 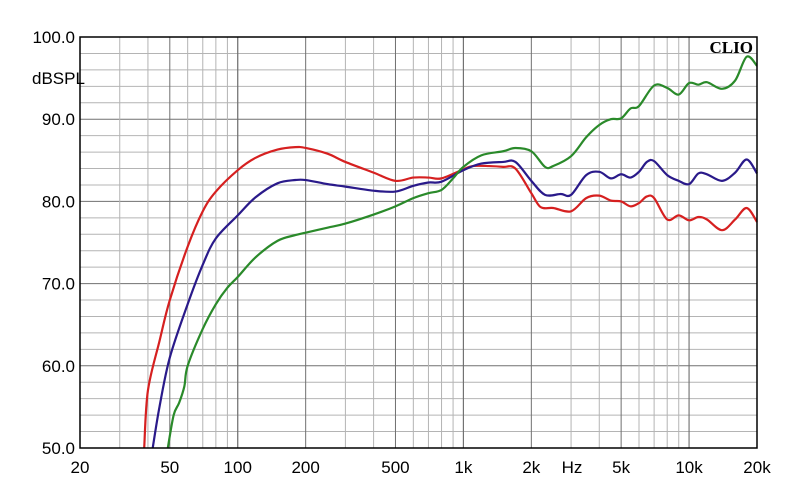 What do you see at coordinates (80, 467) in the screenshot?
I see `x-tick-label: 20` at bounding box center [80, 467].